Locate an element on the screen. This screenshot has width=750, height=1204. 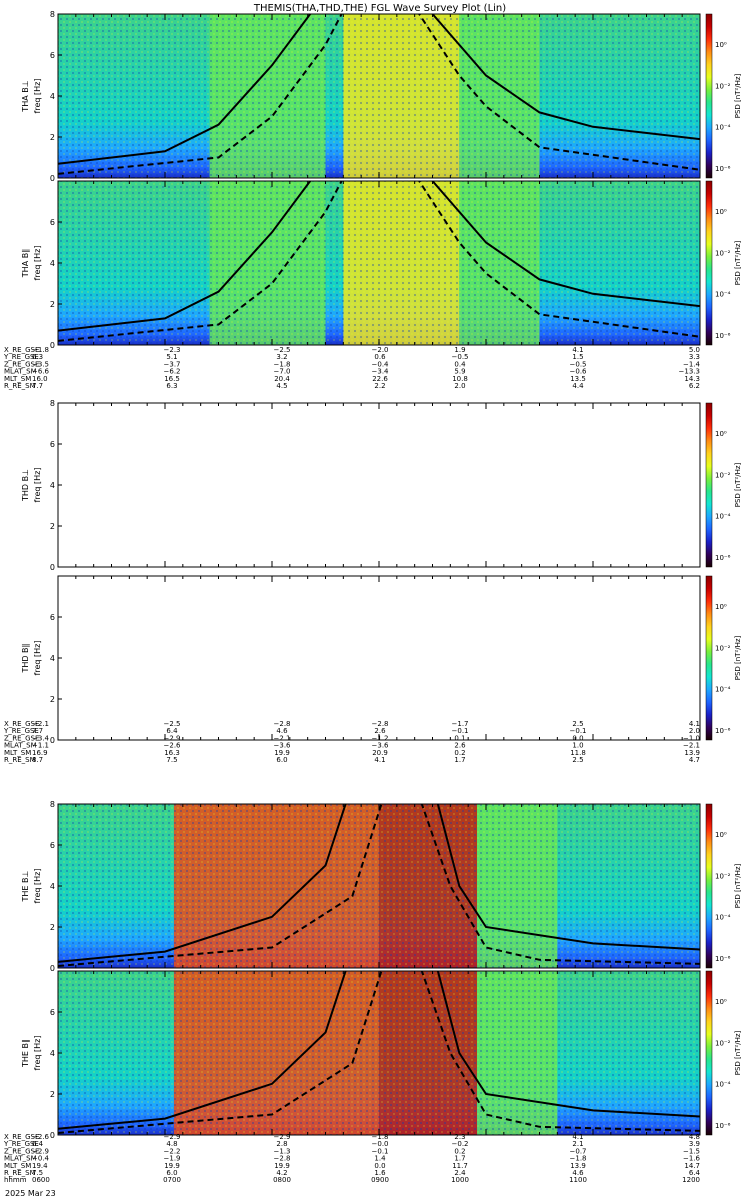
ephemeris-value: 6.3 is located at coordinates (37, 357).